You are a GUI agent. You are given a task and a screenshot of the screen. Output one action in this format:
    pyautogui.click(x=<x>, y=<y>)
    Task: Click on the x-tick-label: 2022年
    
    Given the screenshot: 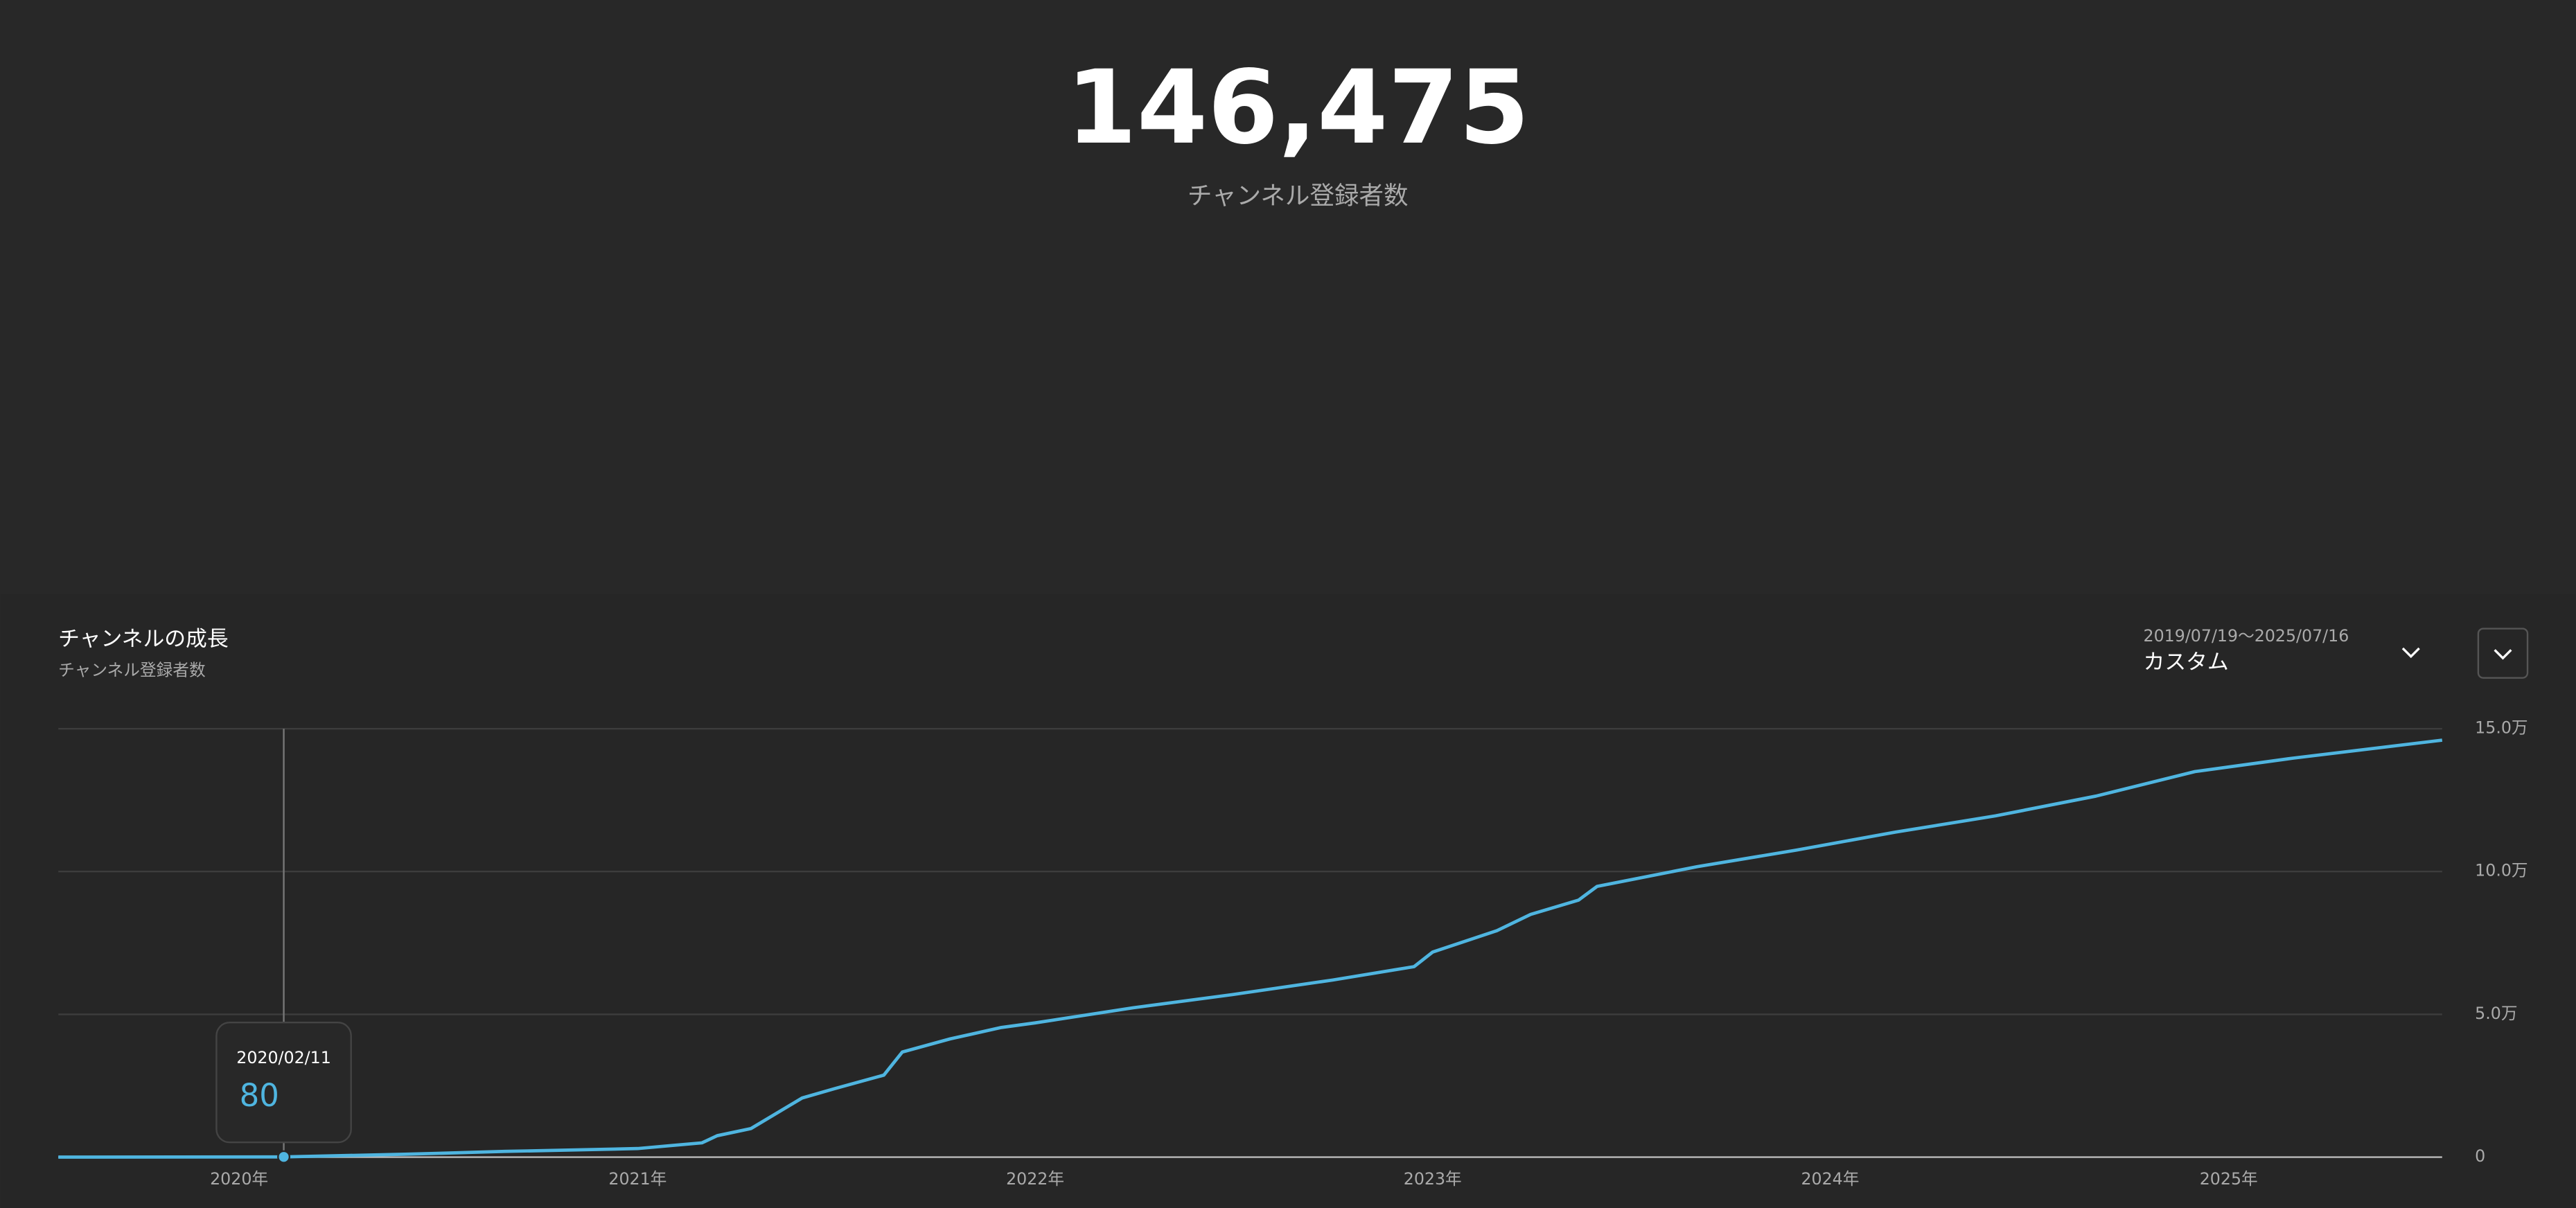 What is the action you would take?
    pyautogui.click(x=1035, y=1179)
    